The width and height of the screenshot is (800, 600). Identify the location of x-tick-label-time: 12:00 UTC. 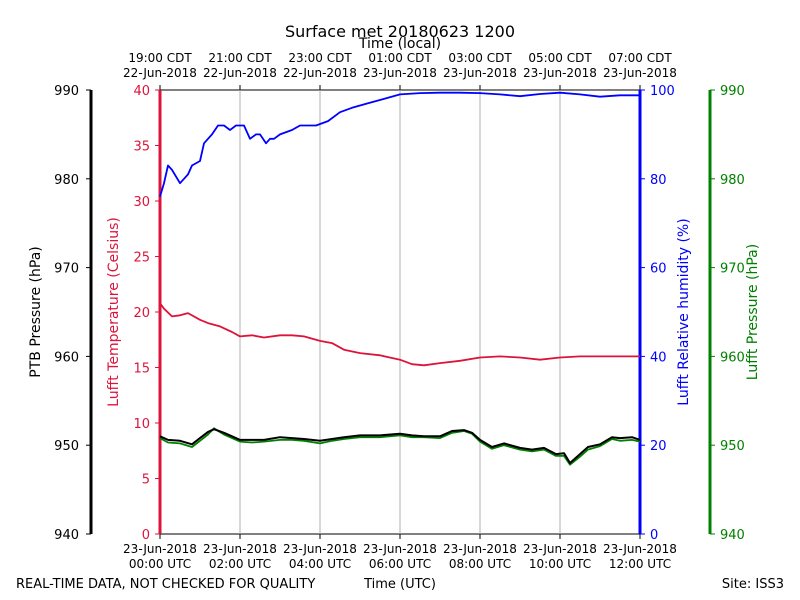
(640, 564).